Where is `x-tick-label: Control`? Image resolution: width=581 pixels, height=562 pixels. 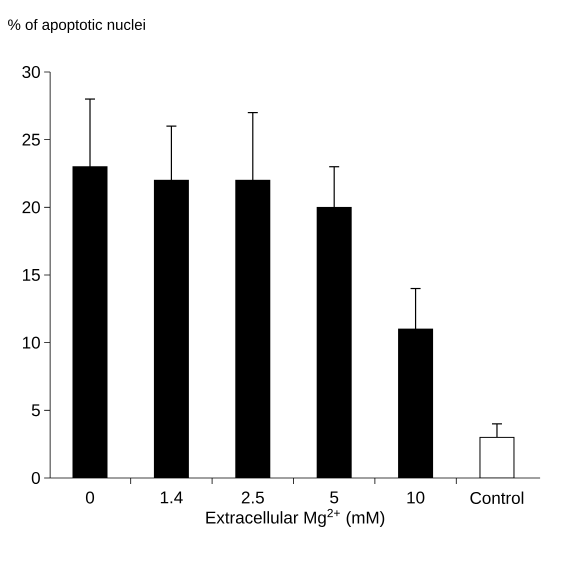 x-tick-label: Control is located at coordinates (497, 498).